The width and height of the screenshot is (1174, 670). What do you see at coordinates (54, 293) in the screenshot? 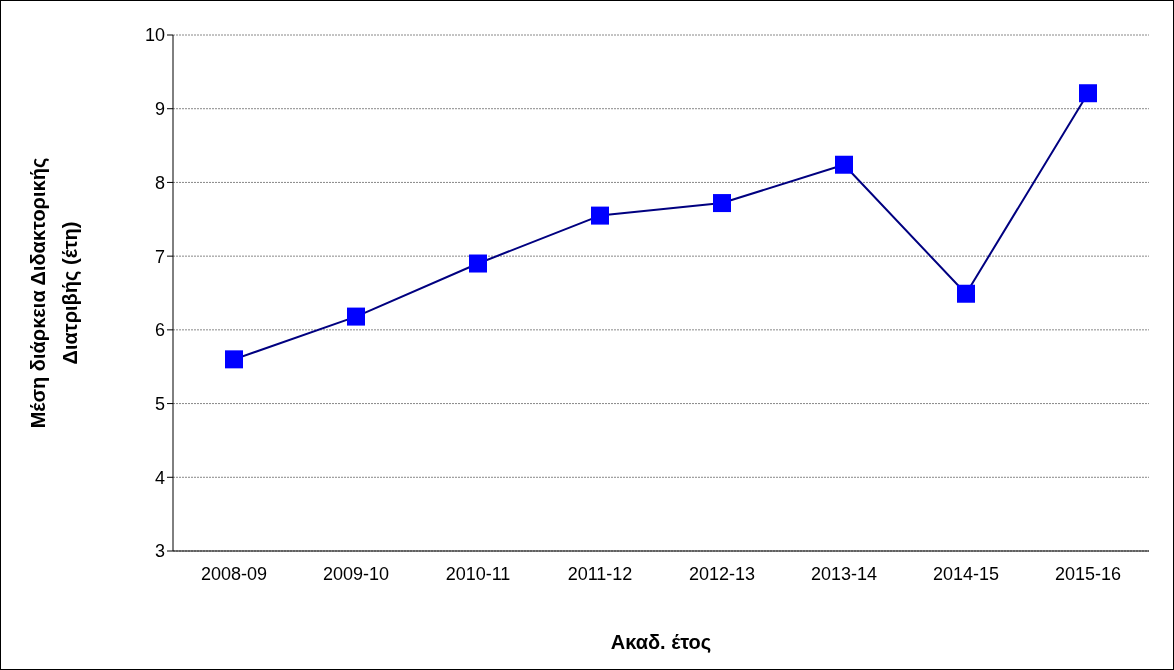
I see `y-axis-title: Μέση διάρκεια Διδακτορικής Διατριβής (έτη)` at bounding box center [54, 293].